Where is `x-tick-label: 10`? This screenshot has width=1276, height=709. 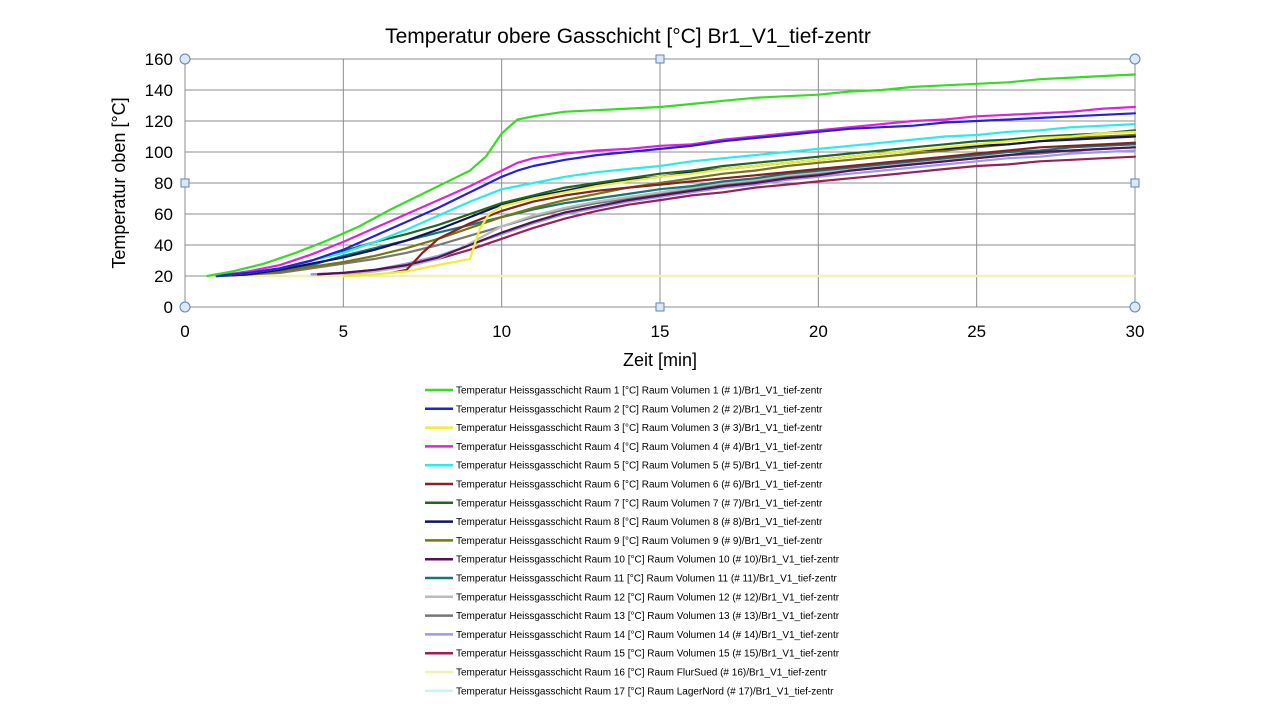 x-tick-label: 10 is located at coordinates (501, 331).